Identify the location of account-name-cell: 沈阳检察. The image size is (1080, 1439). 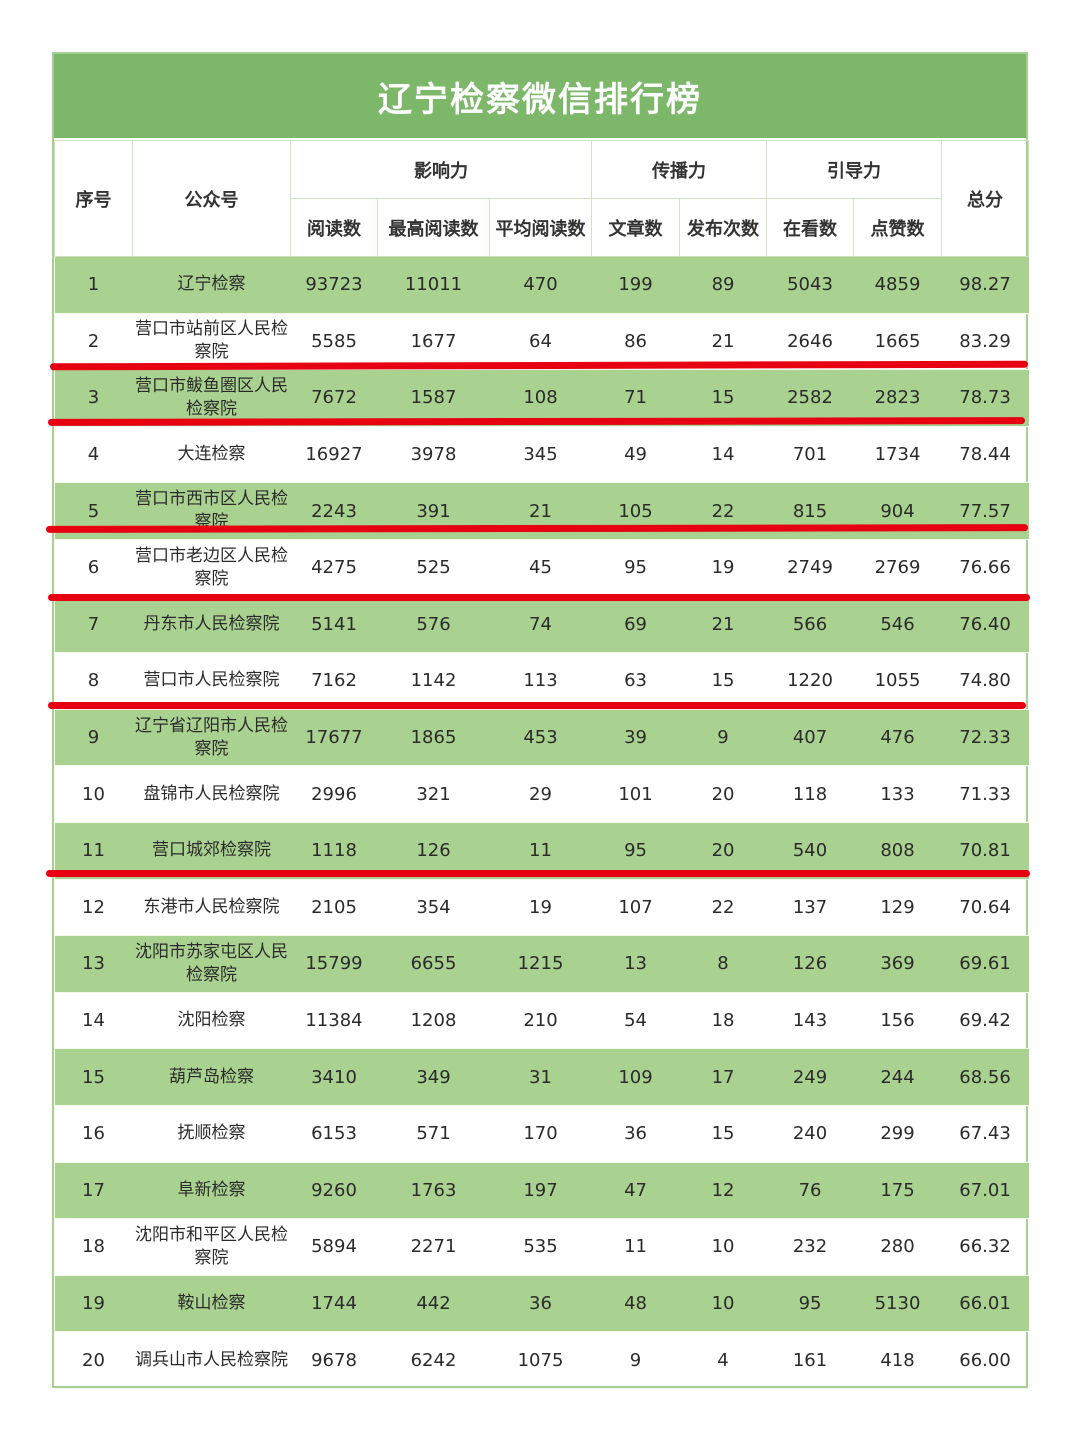
(211, 1021).